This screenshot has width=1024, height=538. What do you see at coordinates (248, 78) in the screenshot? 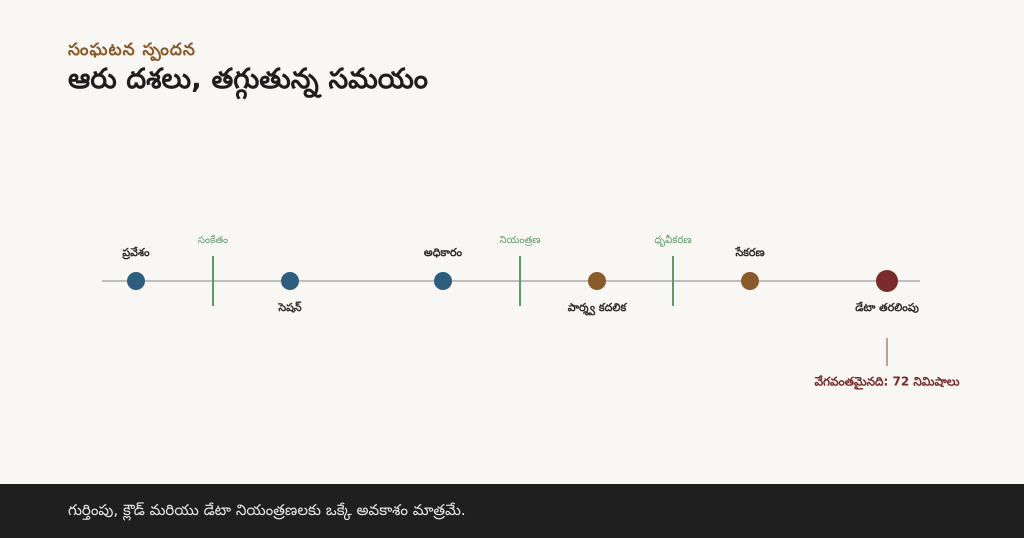
I see `title: ఆరు దశలు, తగ్గుతున్న సమయం` at bounding box center [248, 78].